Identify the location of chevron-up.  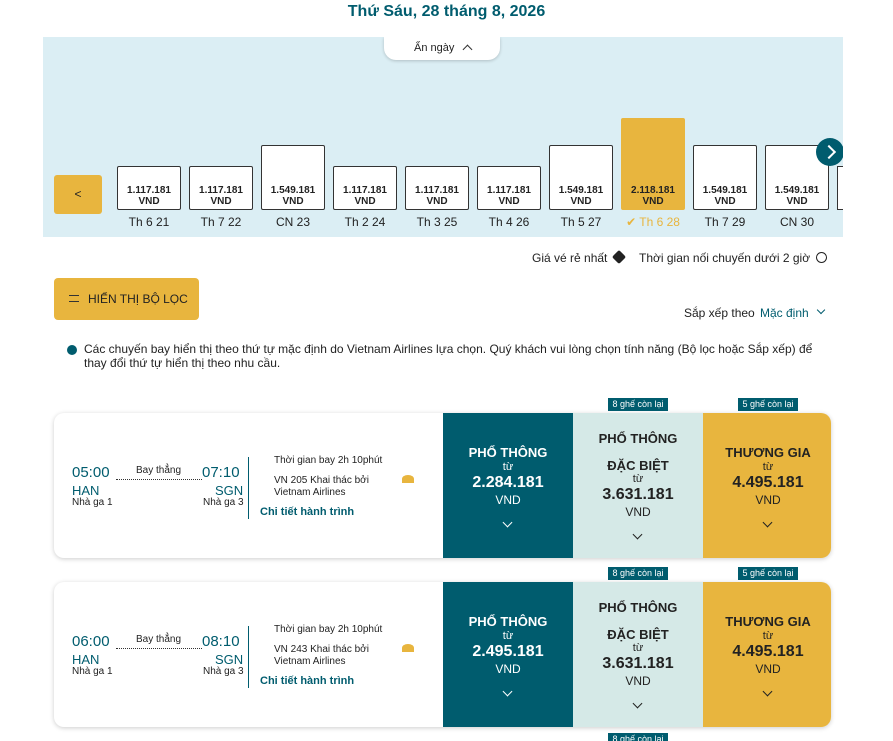
(467, 49).